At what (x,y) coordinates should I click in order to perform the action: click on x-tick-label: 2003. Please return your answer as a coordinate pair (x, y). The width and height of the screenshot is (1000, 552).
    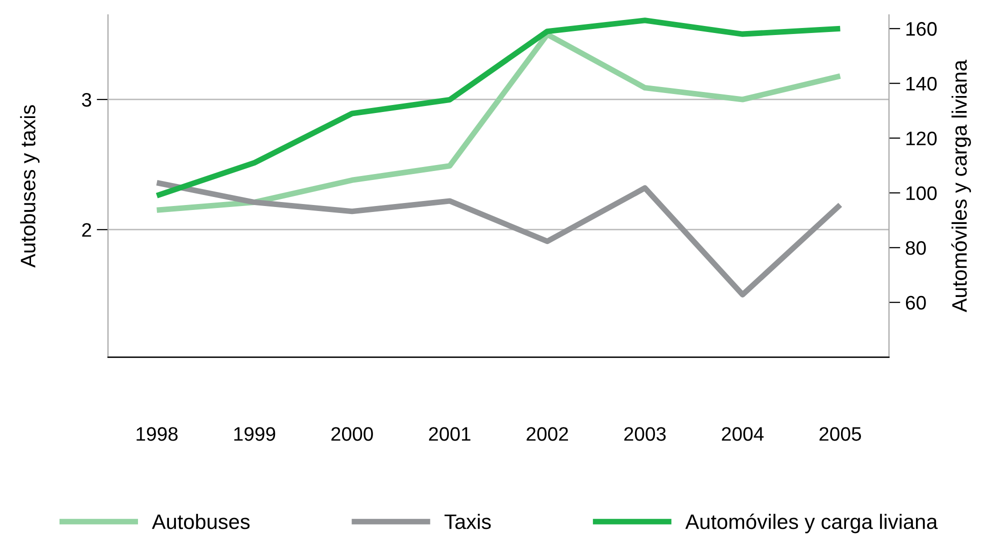
    Looking at the image, I should click on (645, 434).